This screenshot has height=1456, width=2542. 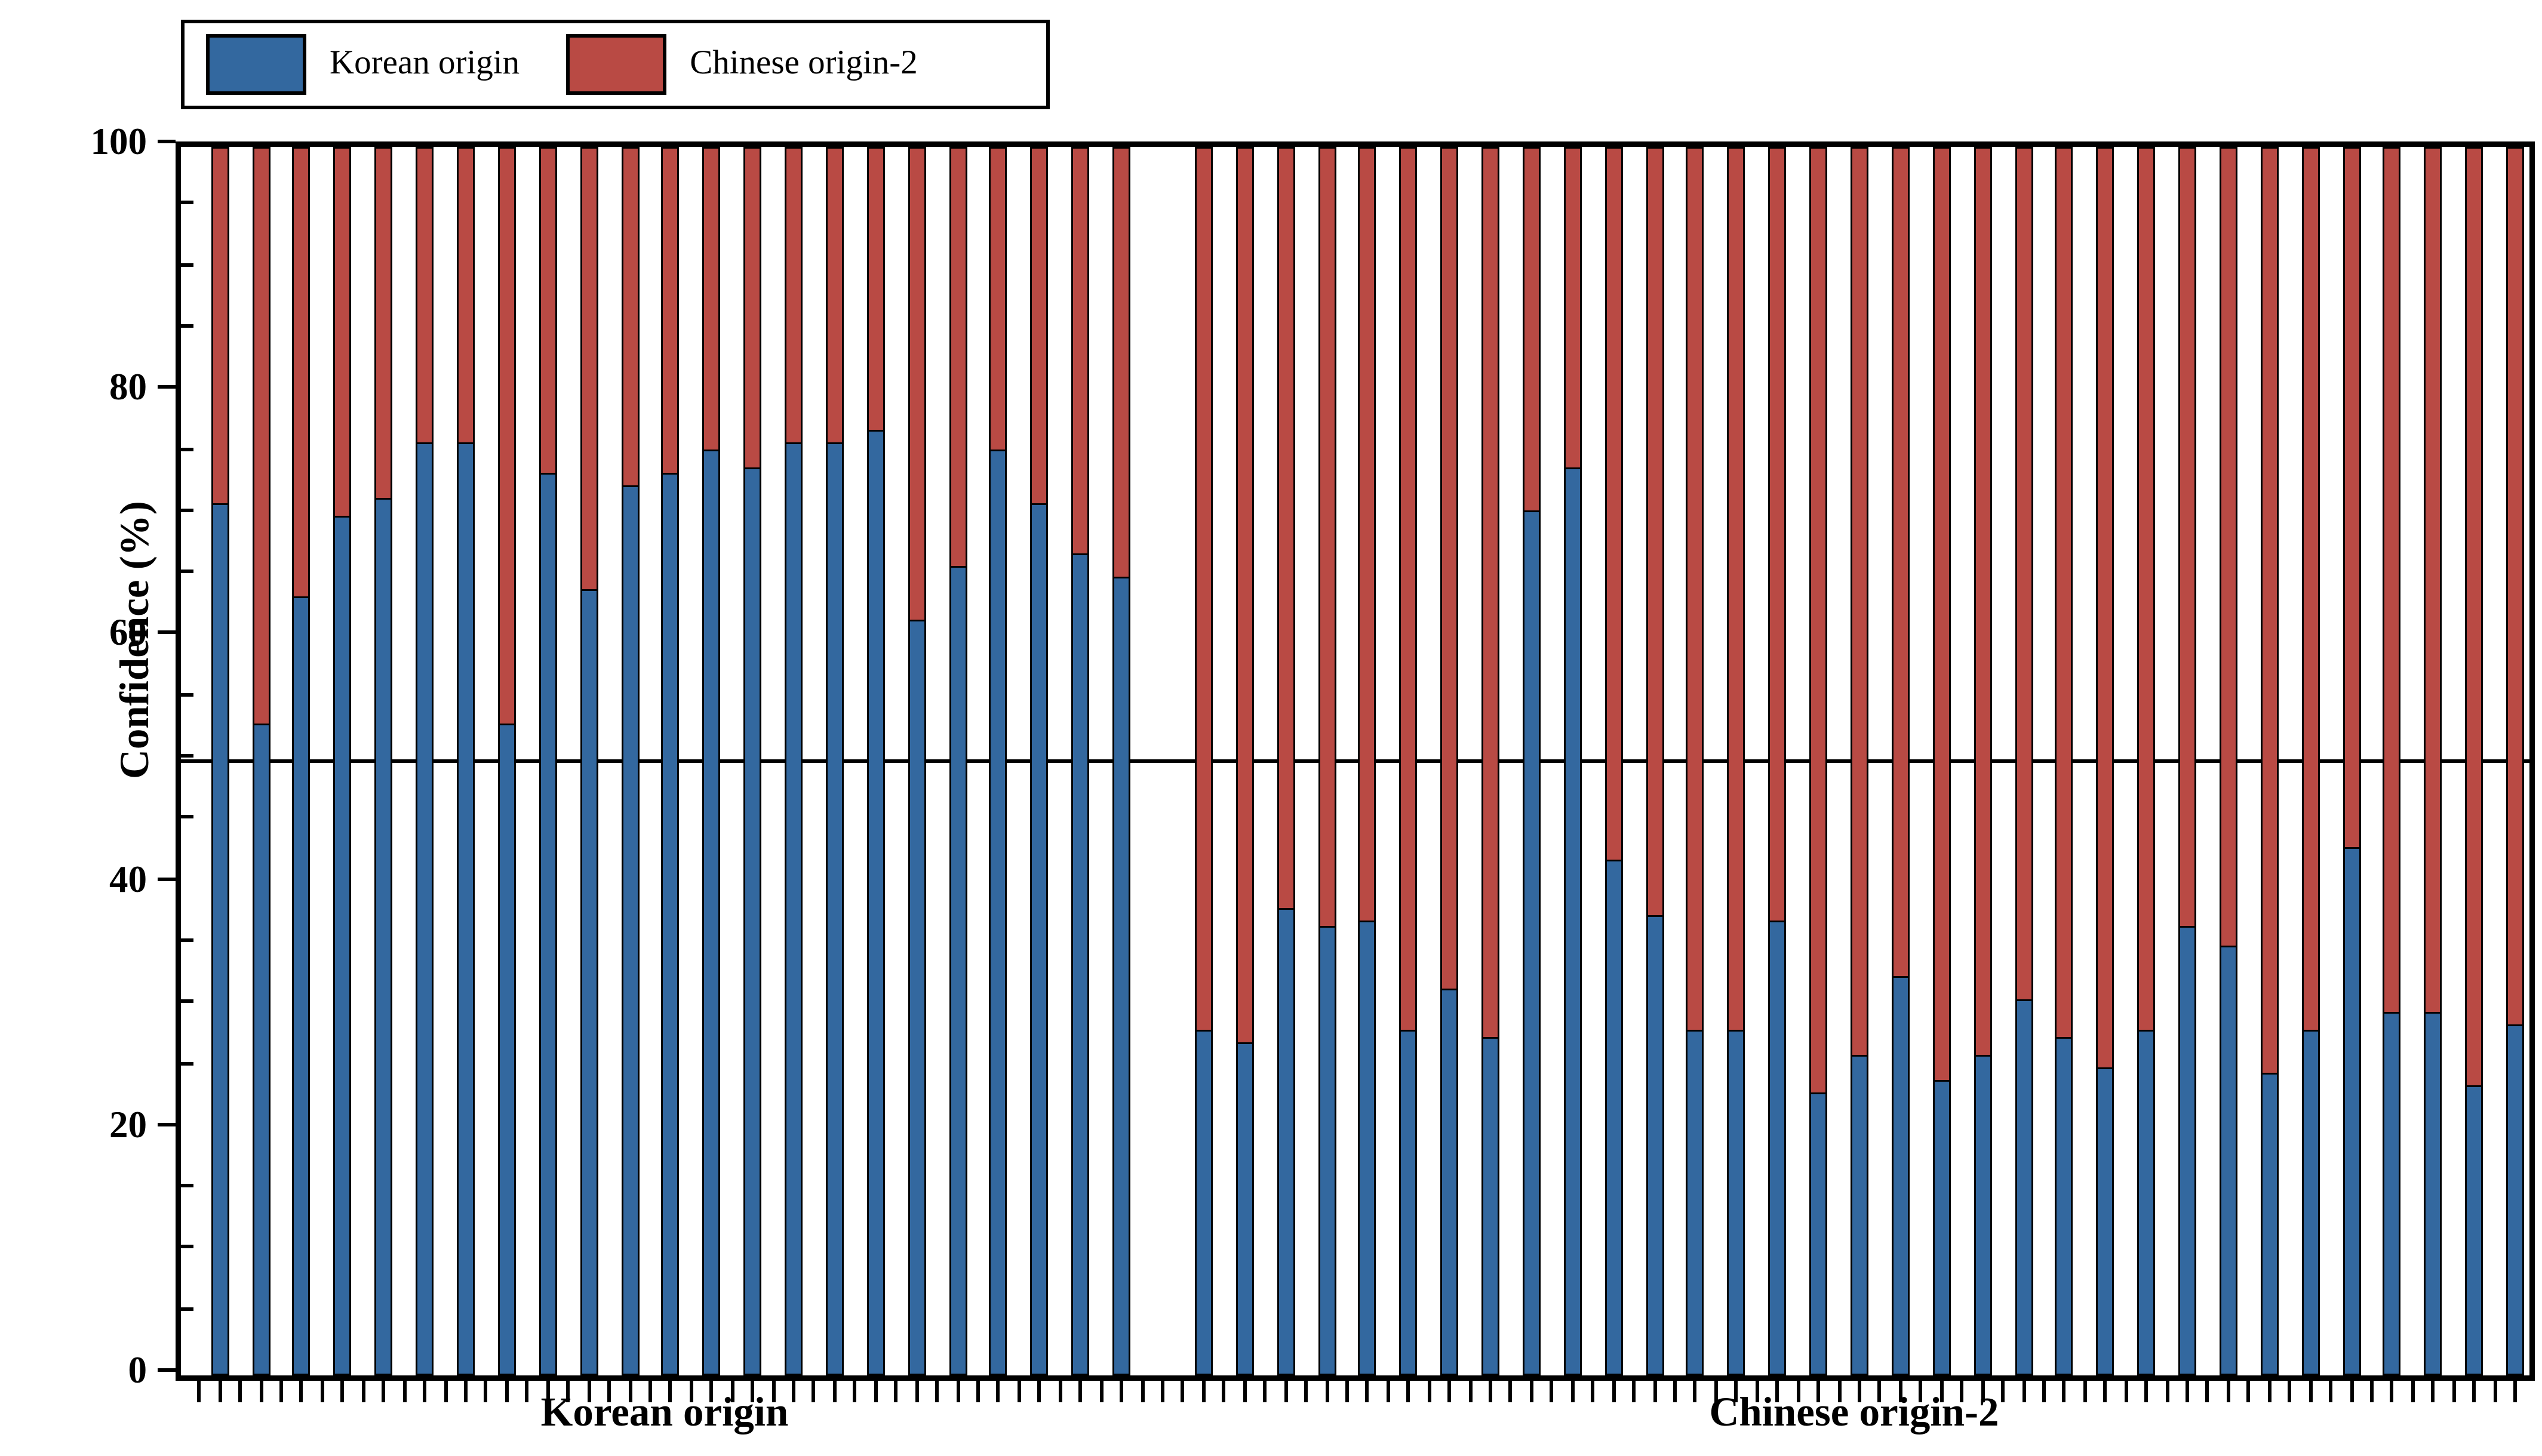 I want to click on legend: Korean origin Chinese origin-2, so click(x=615, y=64).